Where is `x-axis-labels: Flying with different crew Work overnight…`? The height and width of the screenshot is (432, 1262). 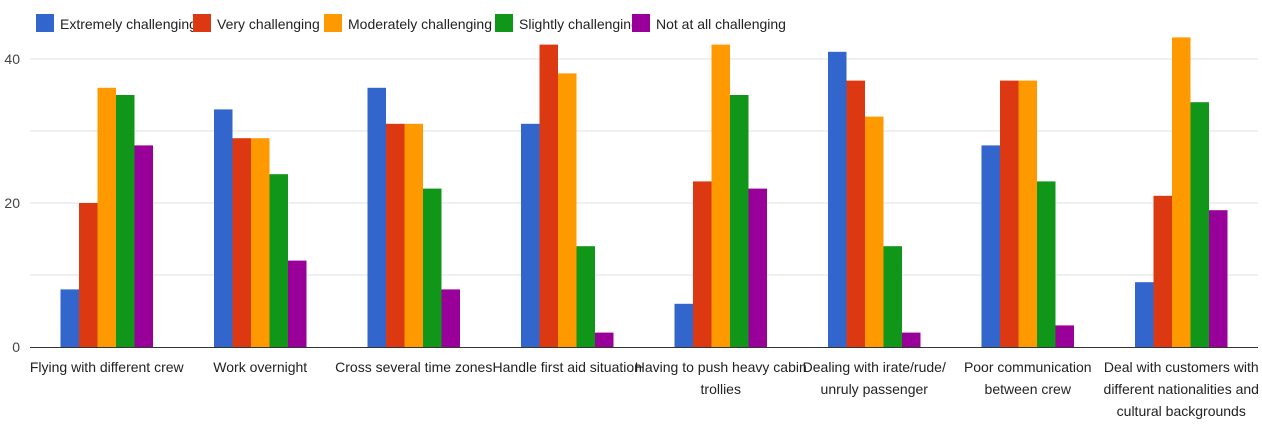
x-axis-labels: Flying with different crew Work overnight… is located at coordinates (644, 389).